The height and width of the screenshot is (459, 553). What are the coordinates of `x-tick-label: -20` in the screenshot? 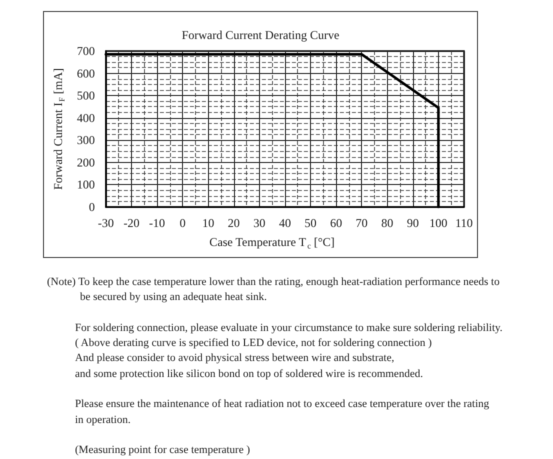 It's located at (131, 223).